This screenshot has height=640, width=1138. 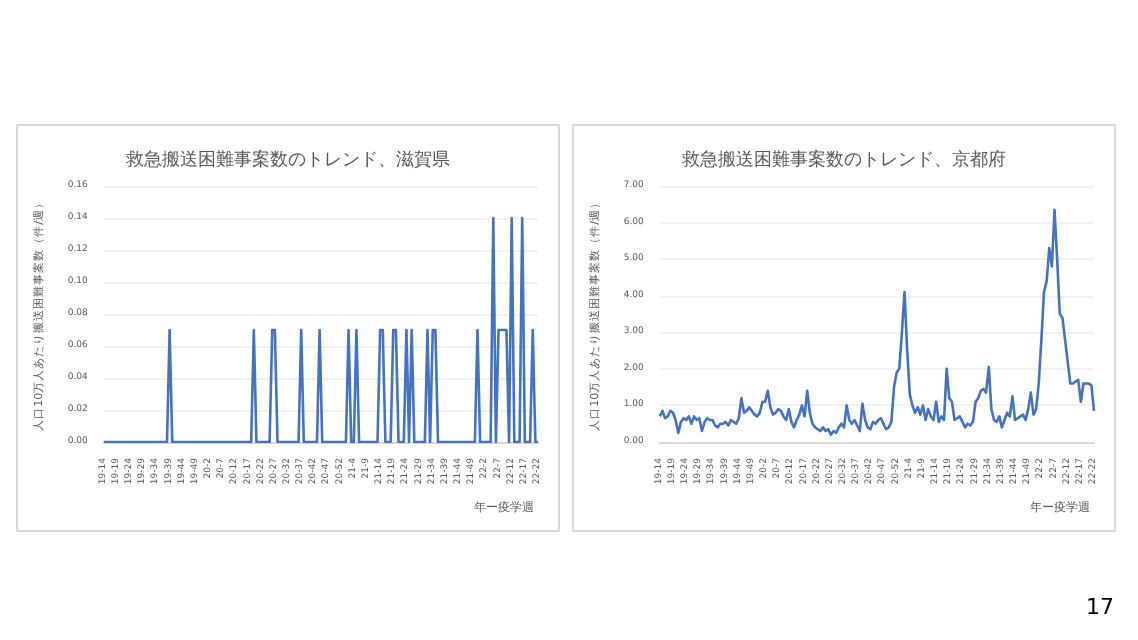 I want to click on chart-title: 救急搬送困難事案数のトレンド、京都府, so click(x=843, y=160).